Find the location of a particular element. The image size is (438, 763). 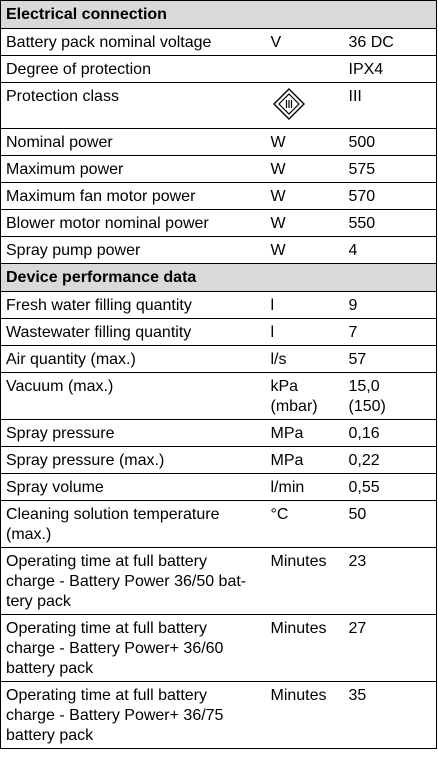

table-row: Blower motor nominal power W 550 is located at coordinates (219, 223).